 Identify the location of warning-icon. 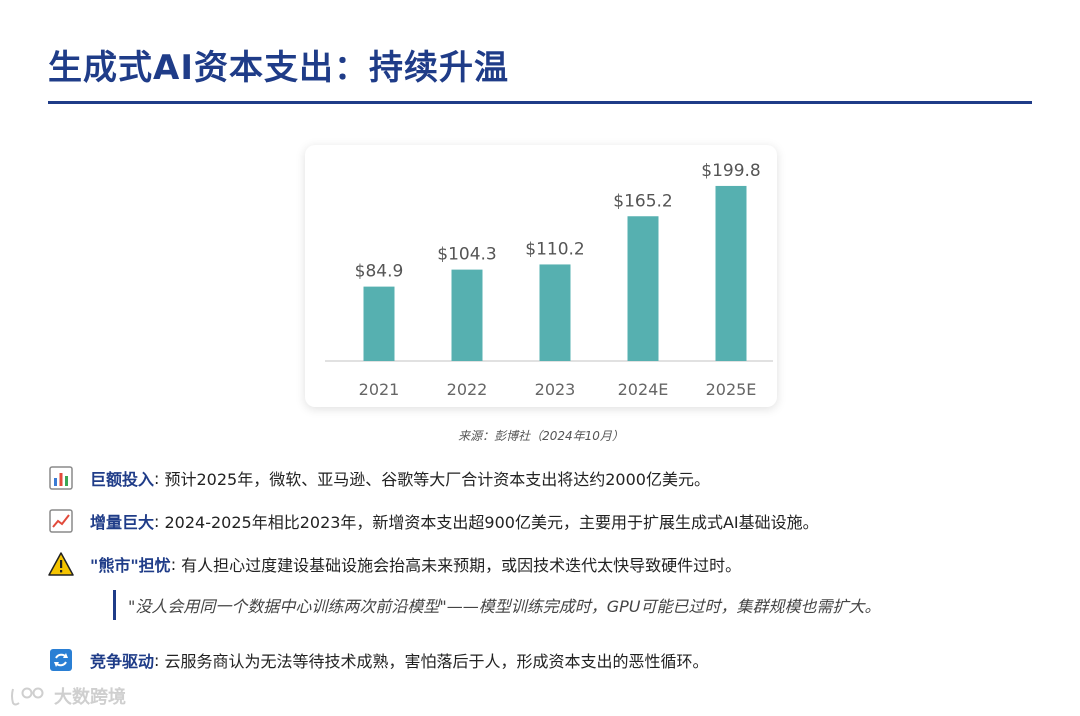
(61, 564).